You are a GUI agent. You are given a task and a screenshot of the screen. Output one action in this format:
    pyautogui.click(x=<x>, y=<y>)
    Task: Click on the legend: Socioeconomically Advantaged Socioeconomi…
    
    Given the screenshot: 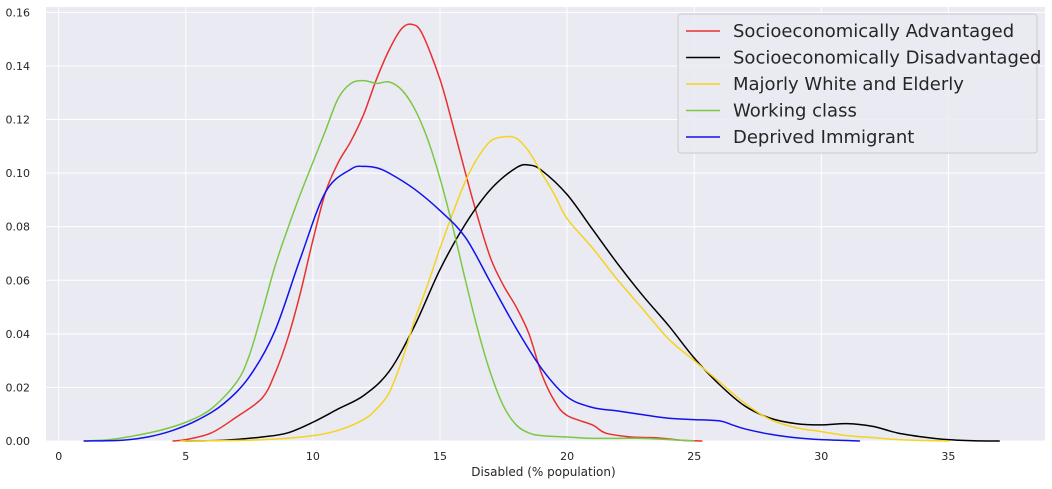 What is the action you would take?
    pyautogui.click(x=859, y=83)
    